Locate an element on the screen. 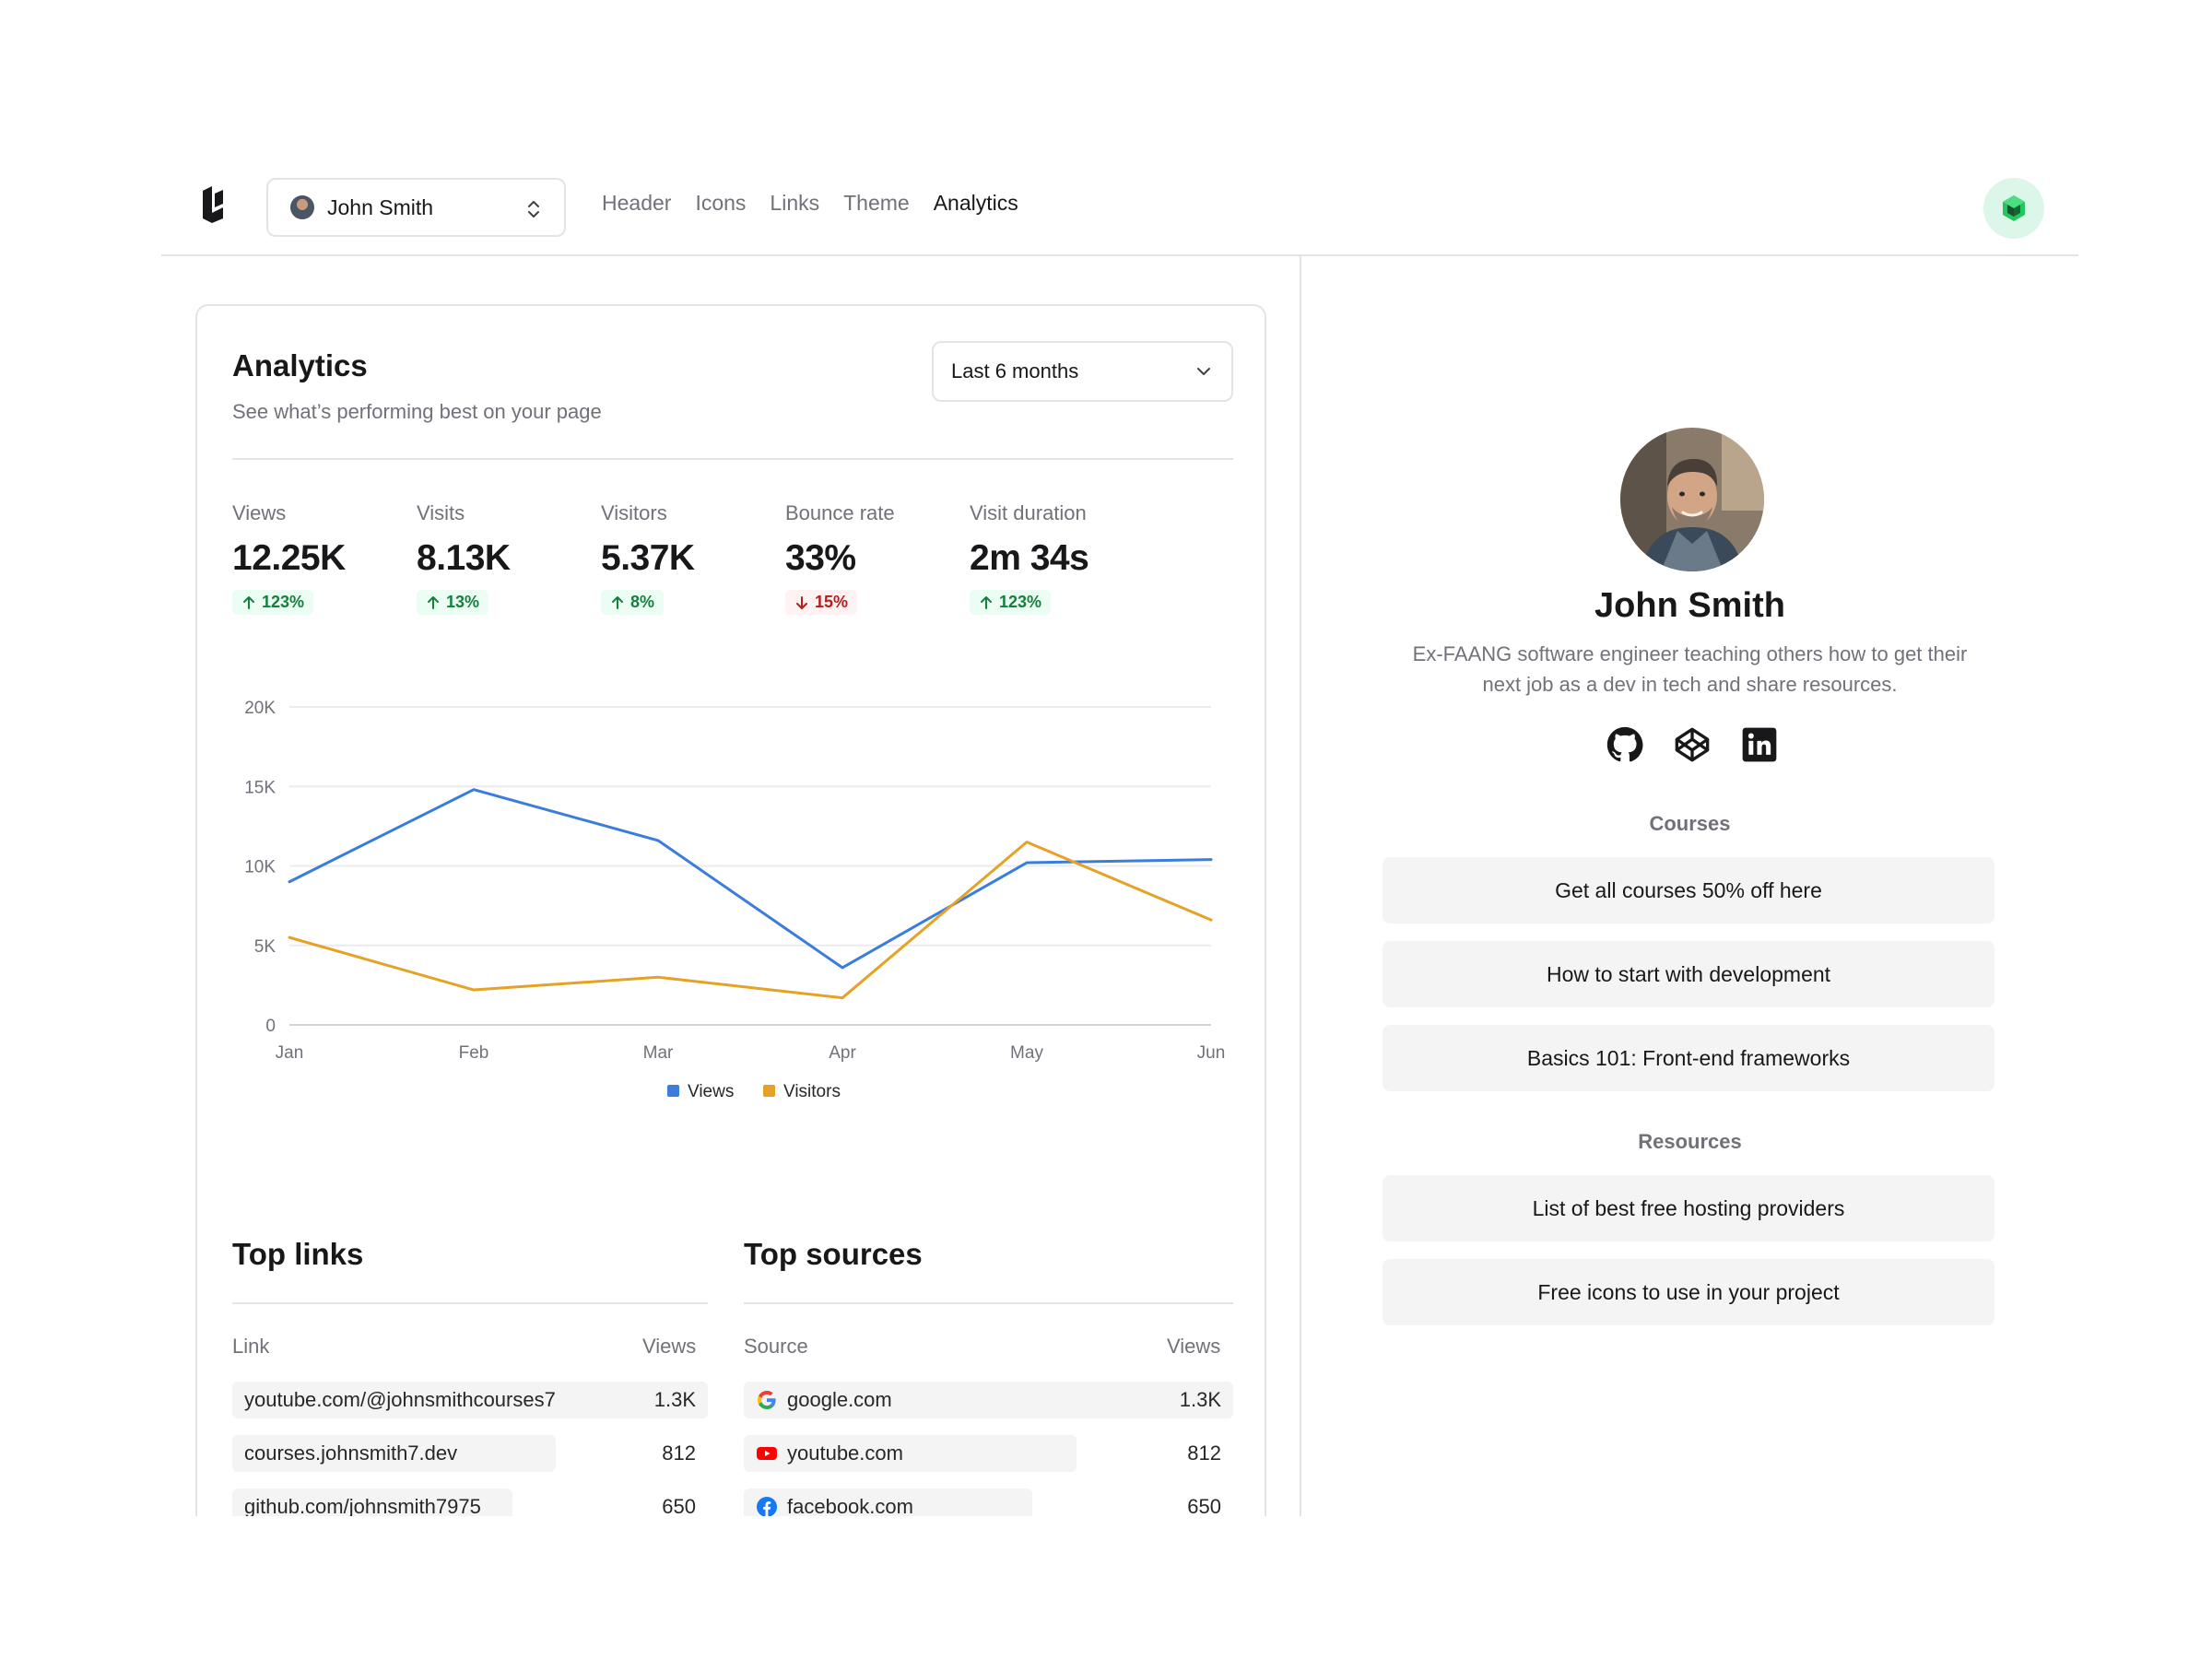 Image resolution: width=2212 pixels, height=1659 pixels. row-label: courses.johnsmith7.dev is located at coordinates (351, 1453).